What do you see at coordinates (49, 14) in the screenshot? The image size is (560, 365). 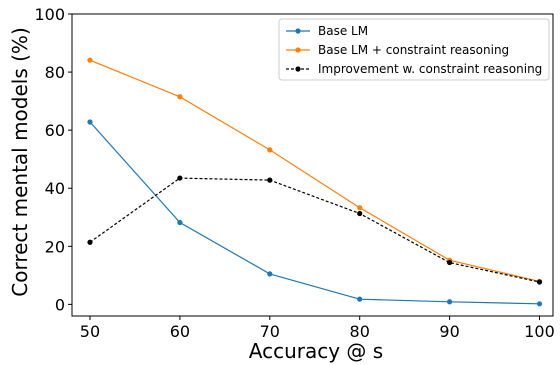 I see `y-tick-label: 100` at bounding box center [49, 14].